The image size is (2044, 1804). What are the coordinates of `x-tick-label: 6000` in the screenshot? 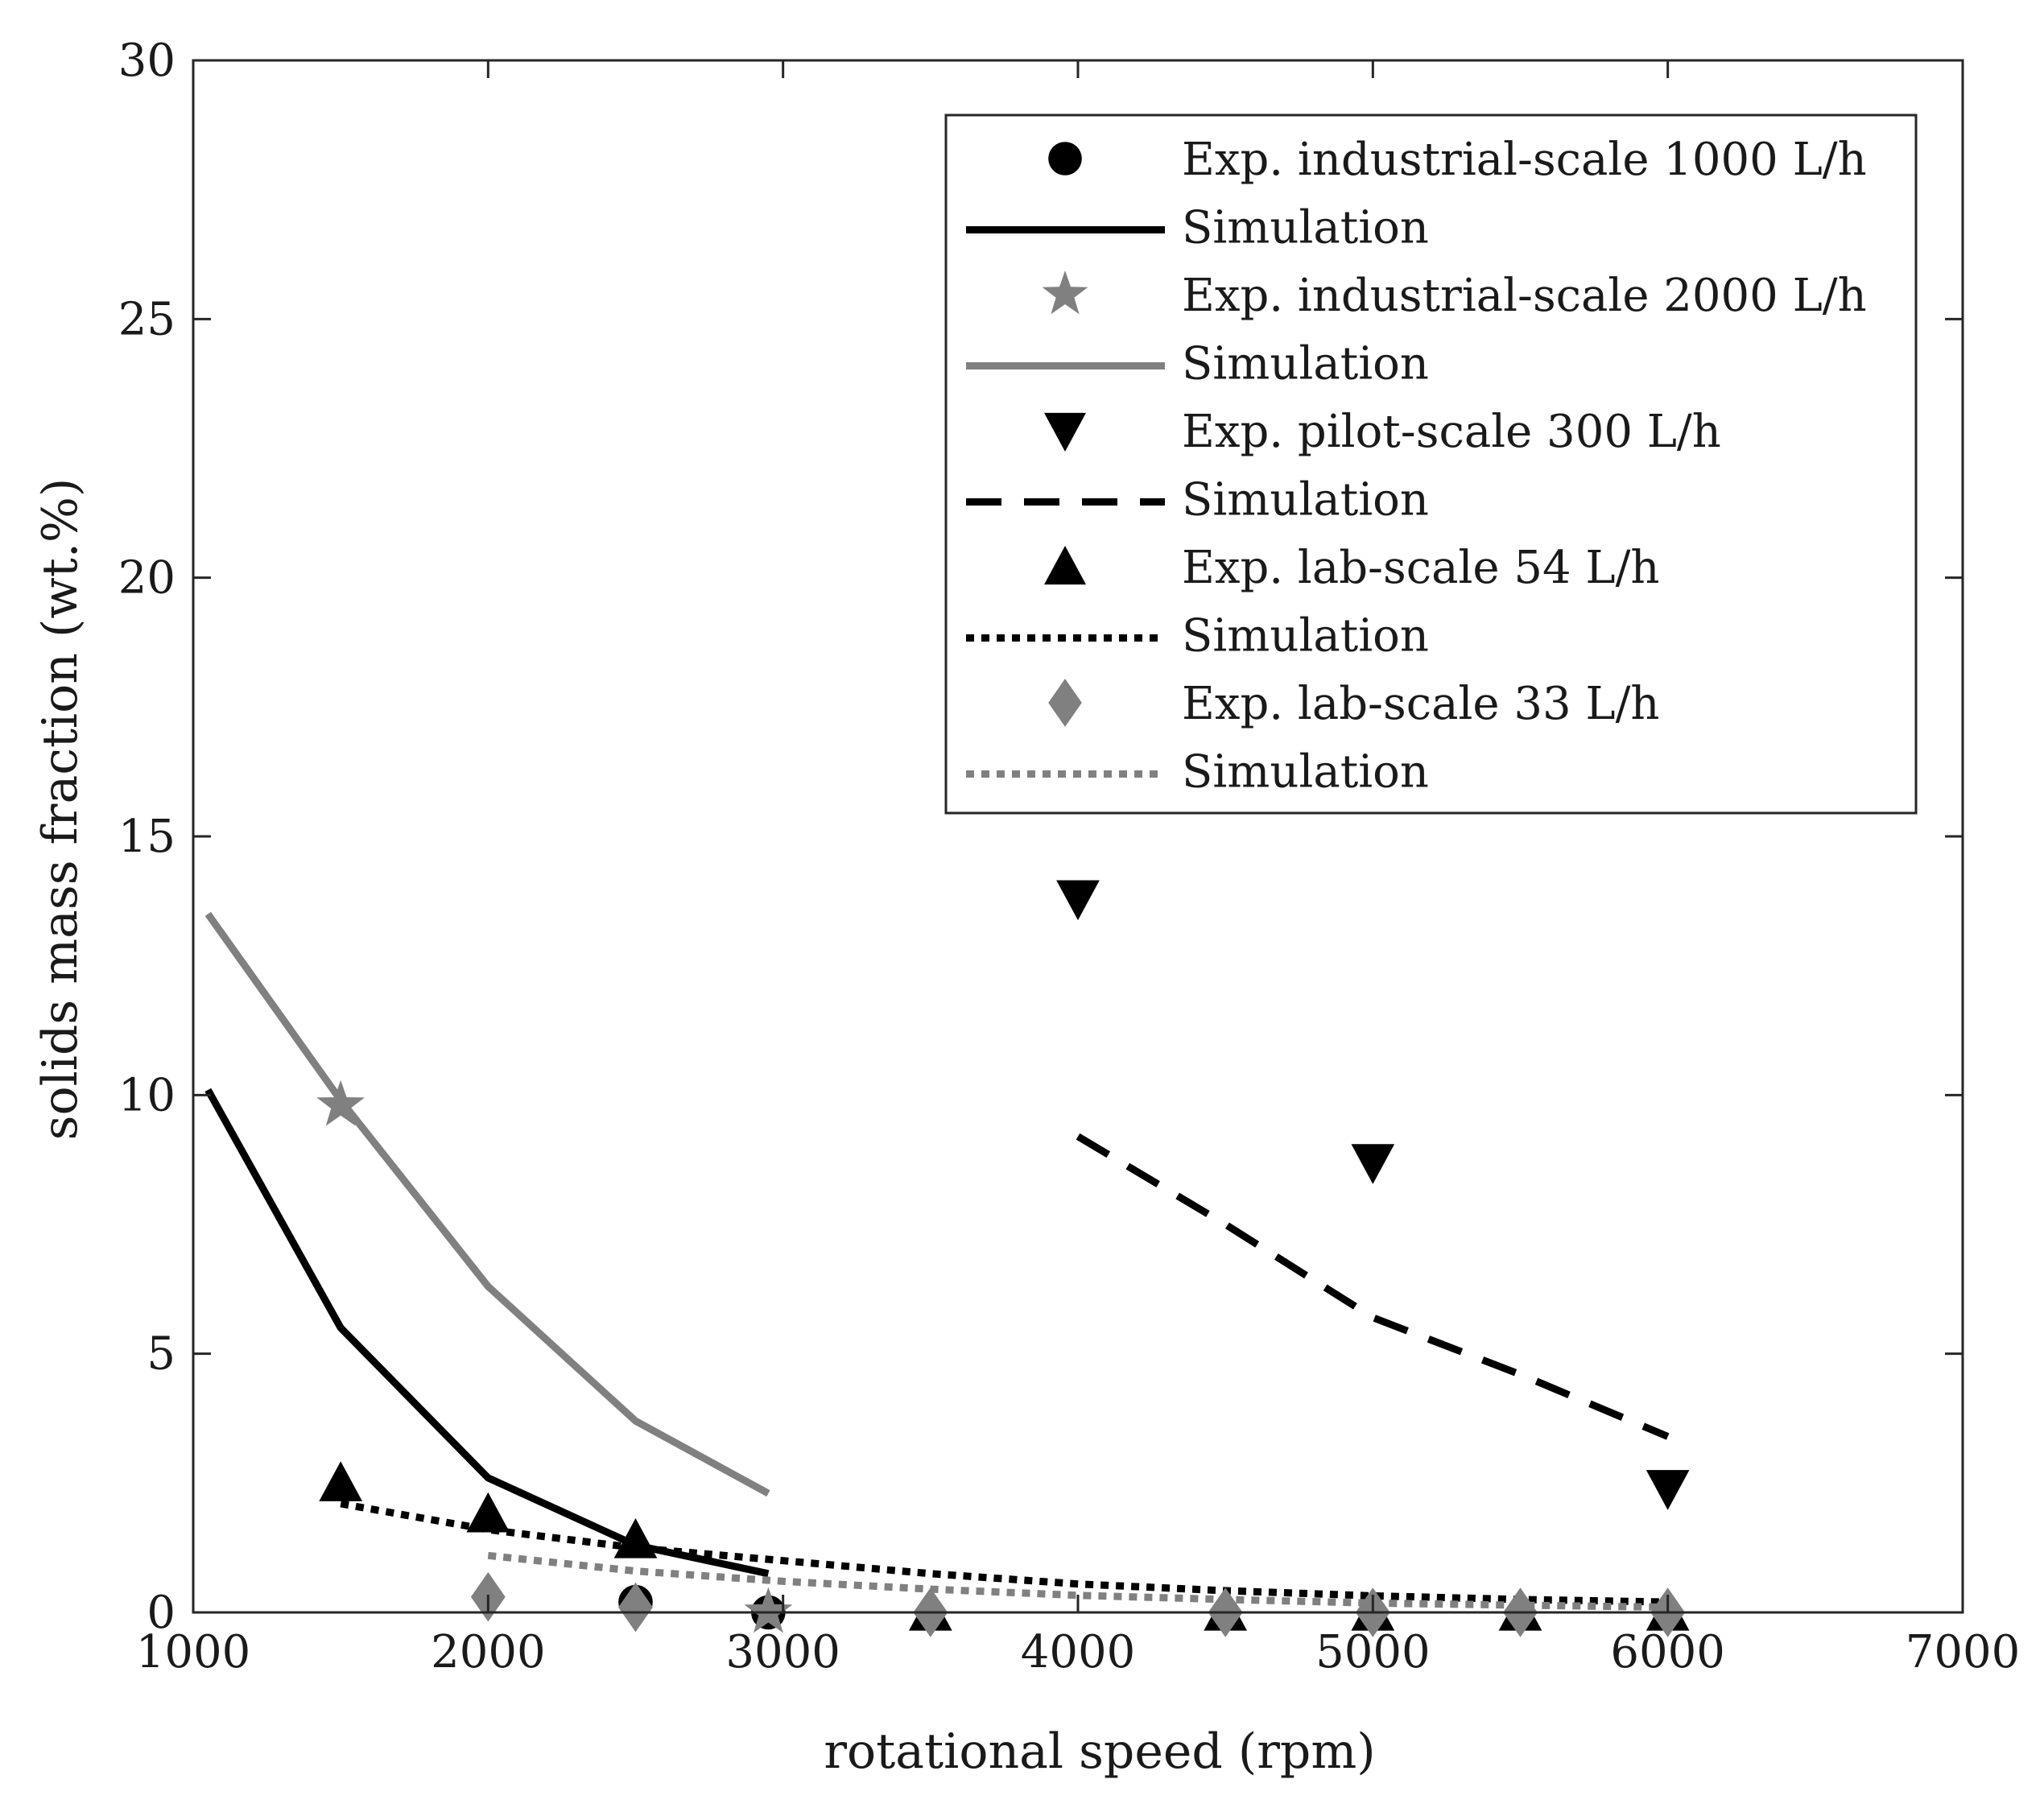 It's located at (1667, 1652).